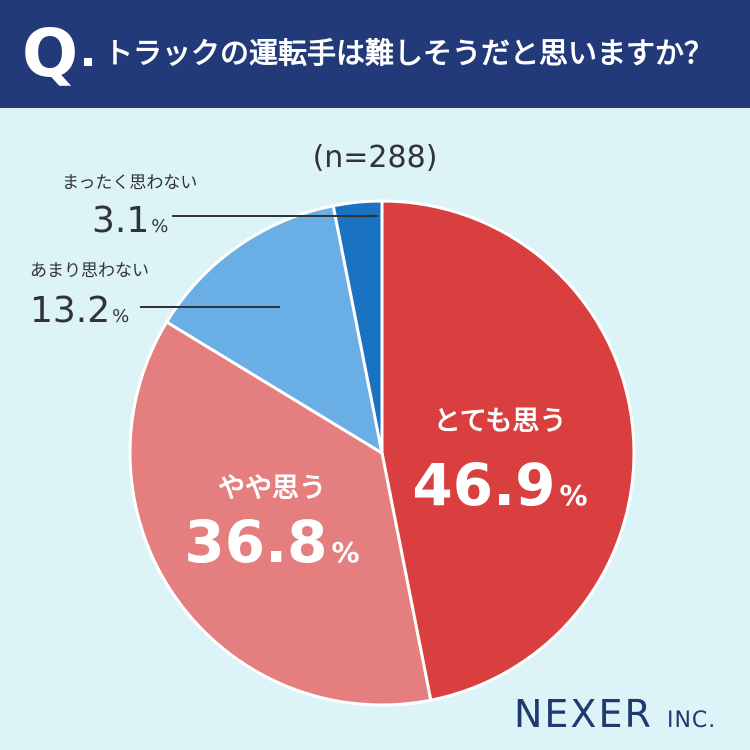 This screenshot has width=750, height=750. I want to click on question-text: トラックの運転手は難しそうだと思いますか？, so click(409, 53).